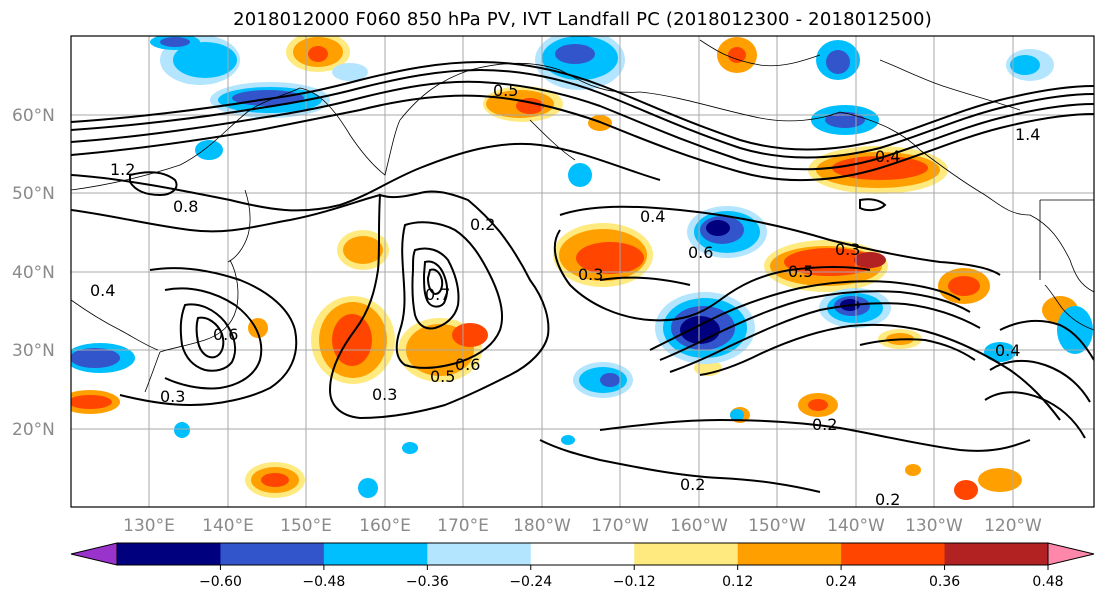  I want to click on colorbar-tick-label: 0.12, so click(737, 582).